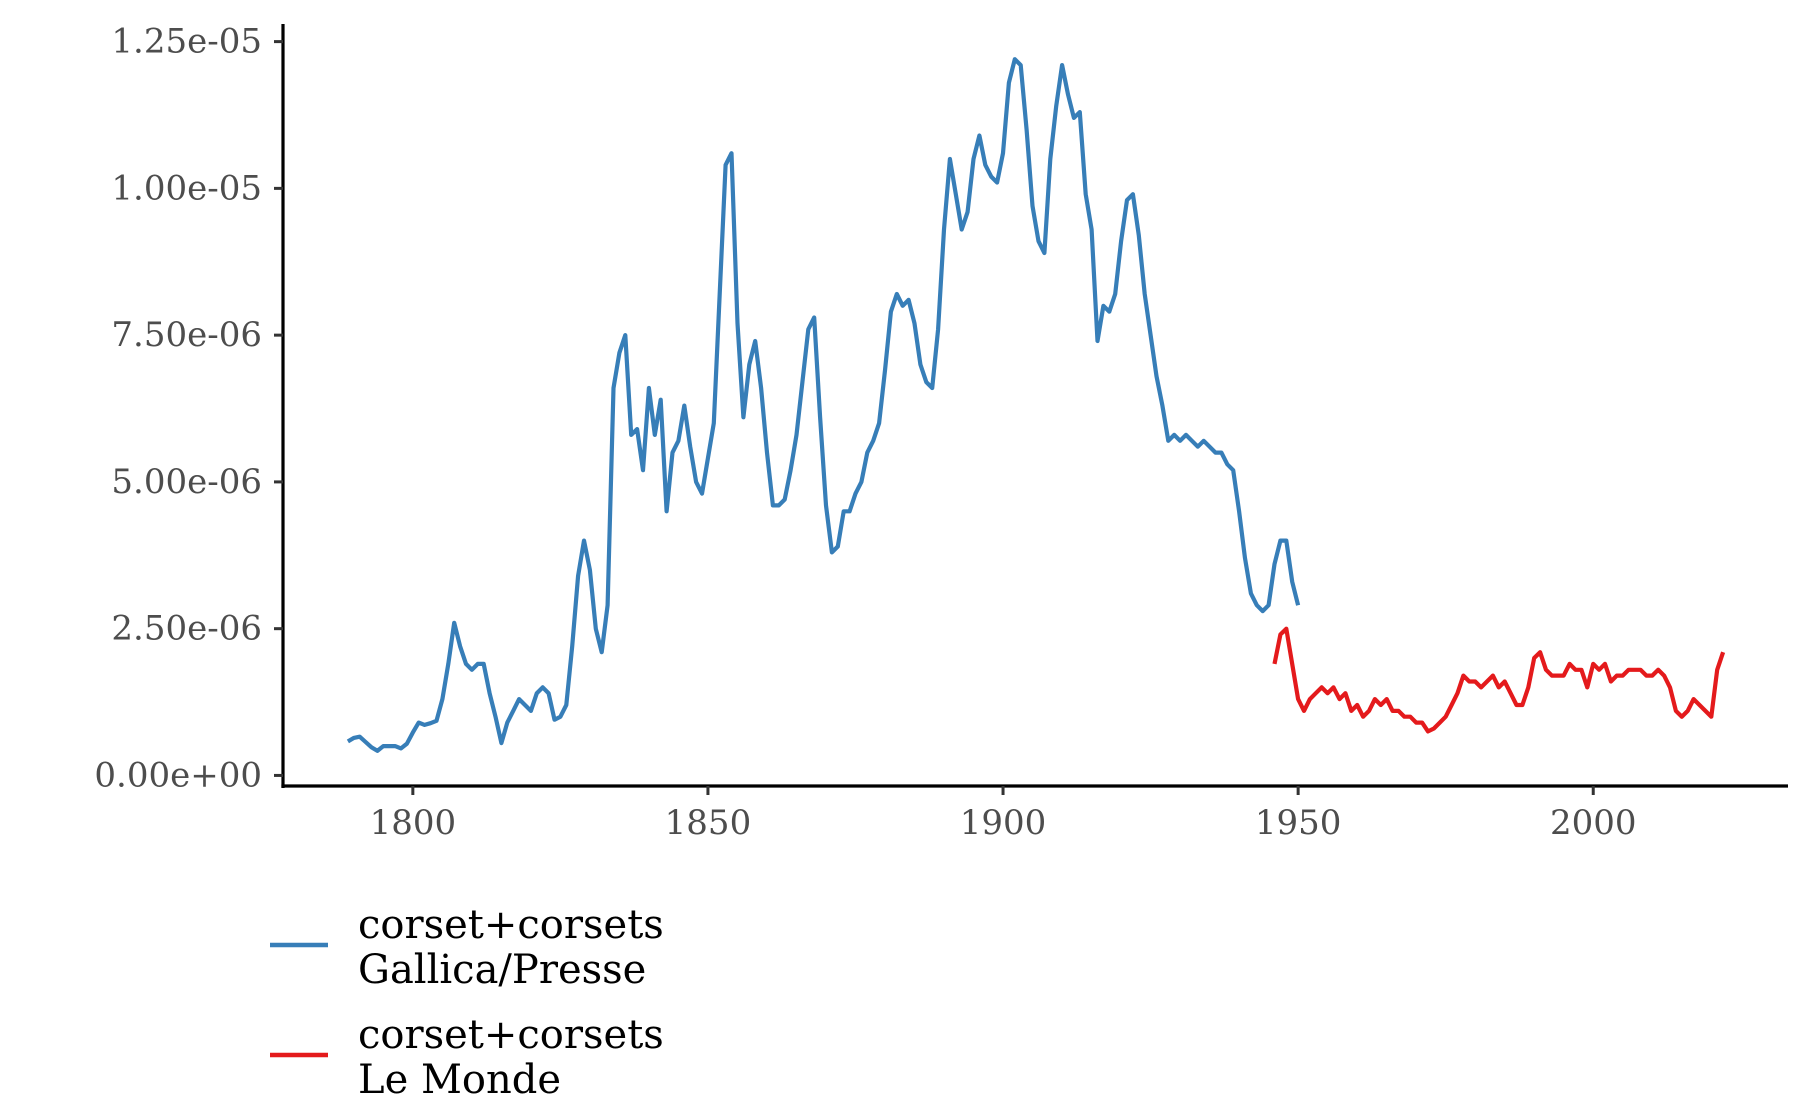 This screenshot has width=1800, height=1113. What do you see at coordinates (1298, 823) in the screenshot?
I see `x-tick-label: 1950` at bounding box center [1298, 823].